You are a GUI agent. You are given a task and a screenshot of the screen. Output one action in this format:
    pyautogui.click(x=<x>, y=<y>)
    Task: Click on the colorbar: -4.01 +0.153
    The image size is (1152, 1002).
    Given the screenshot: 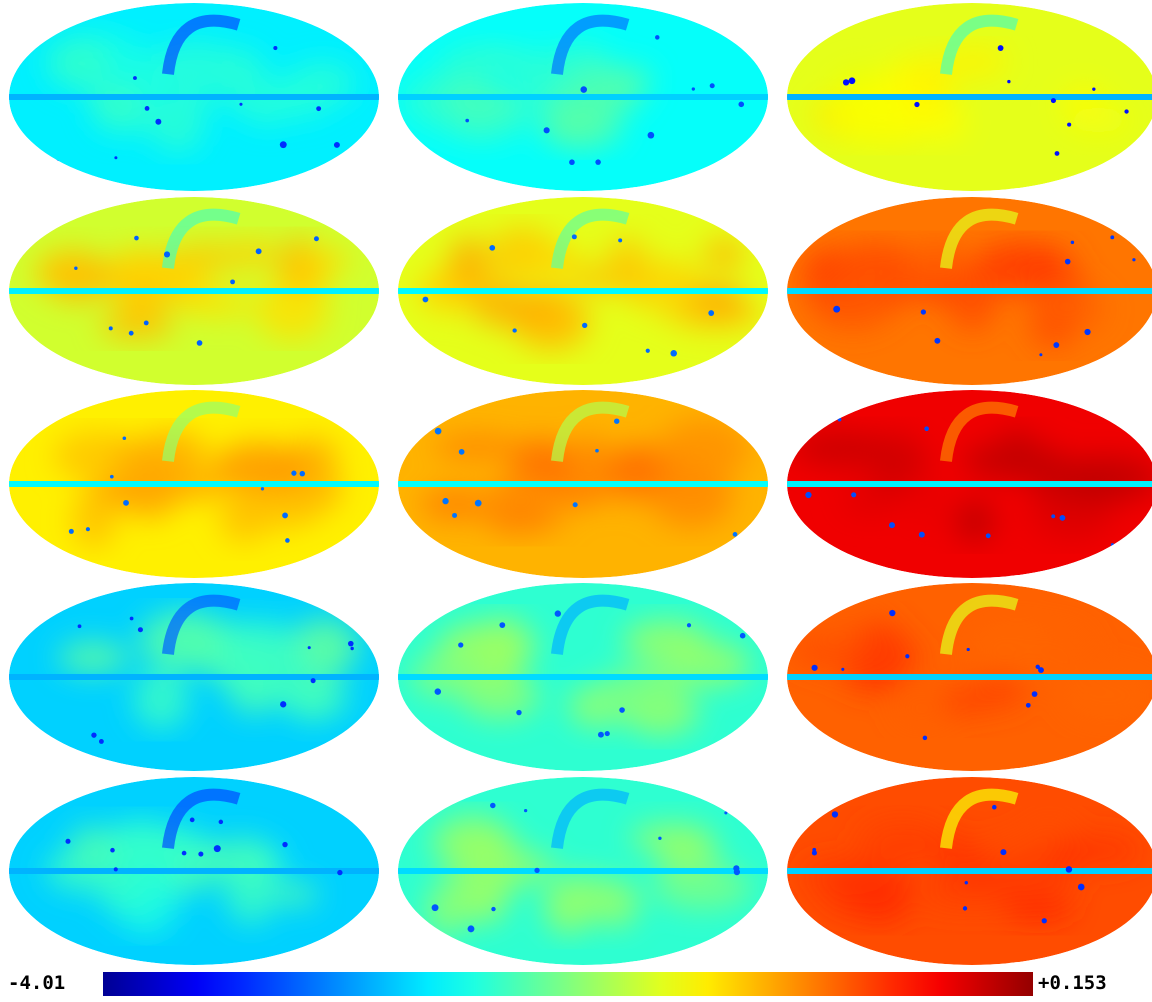 What is the action you would take?
    pyautogui.click(x=576, y=984)
    